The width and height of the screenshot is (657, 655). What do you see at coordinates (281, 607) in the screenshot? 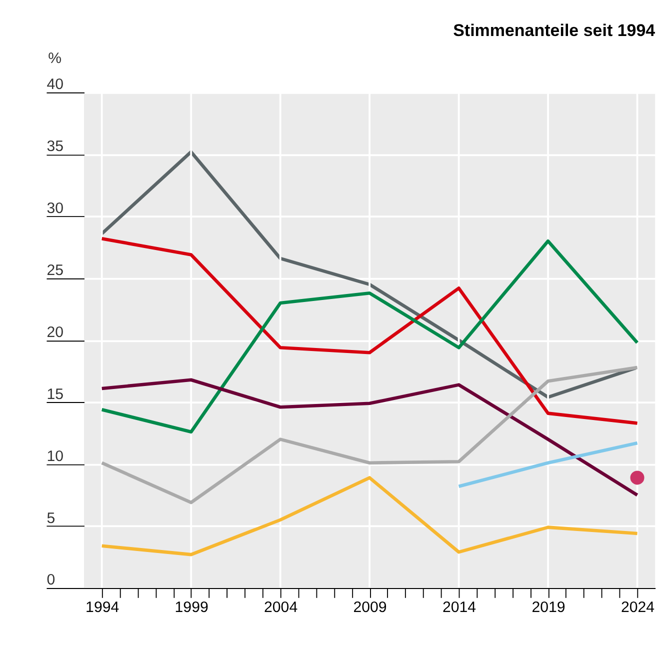
I see `x-tick-label: 2004` at bounding box center [281, 607].